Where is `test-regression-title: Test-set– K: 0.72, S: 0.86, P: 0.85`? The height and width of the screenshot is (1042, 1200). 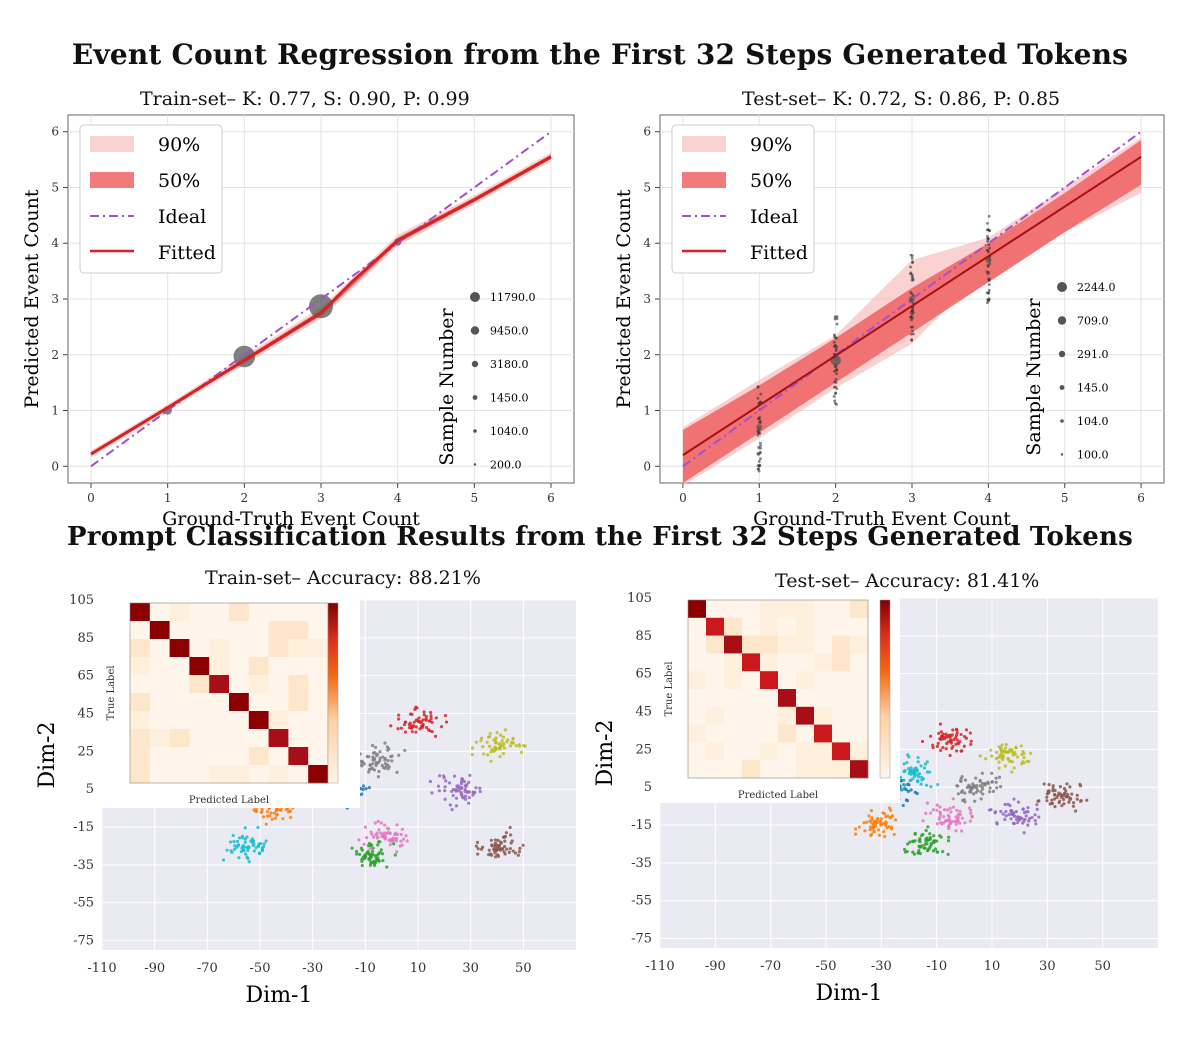
test-regression-title: Test-set– K: 0.72, S: 0.86, P: 0.85 is located at coordinates (901, 99).